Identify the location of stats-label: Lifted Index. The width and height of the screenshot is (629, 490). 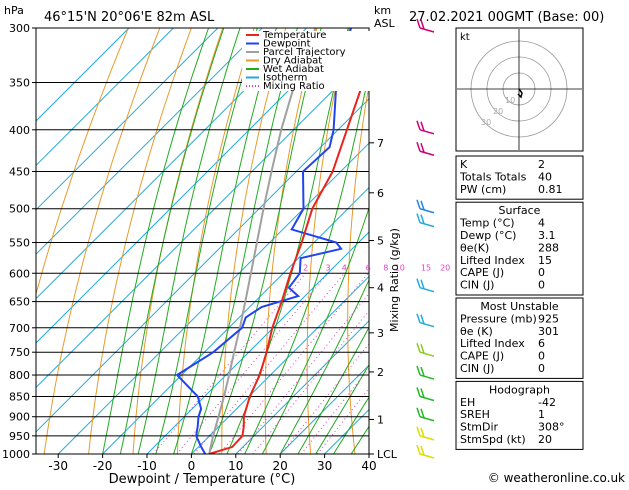
(492, 343).